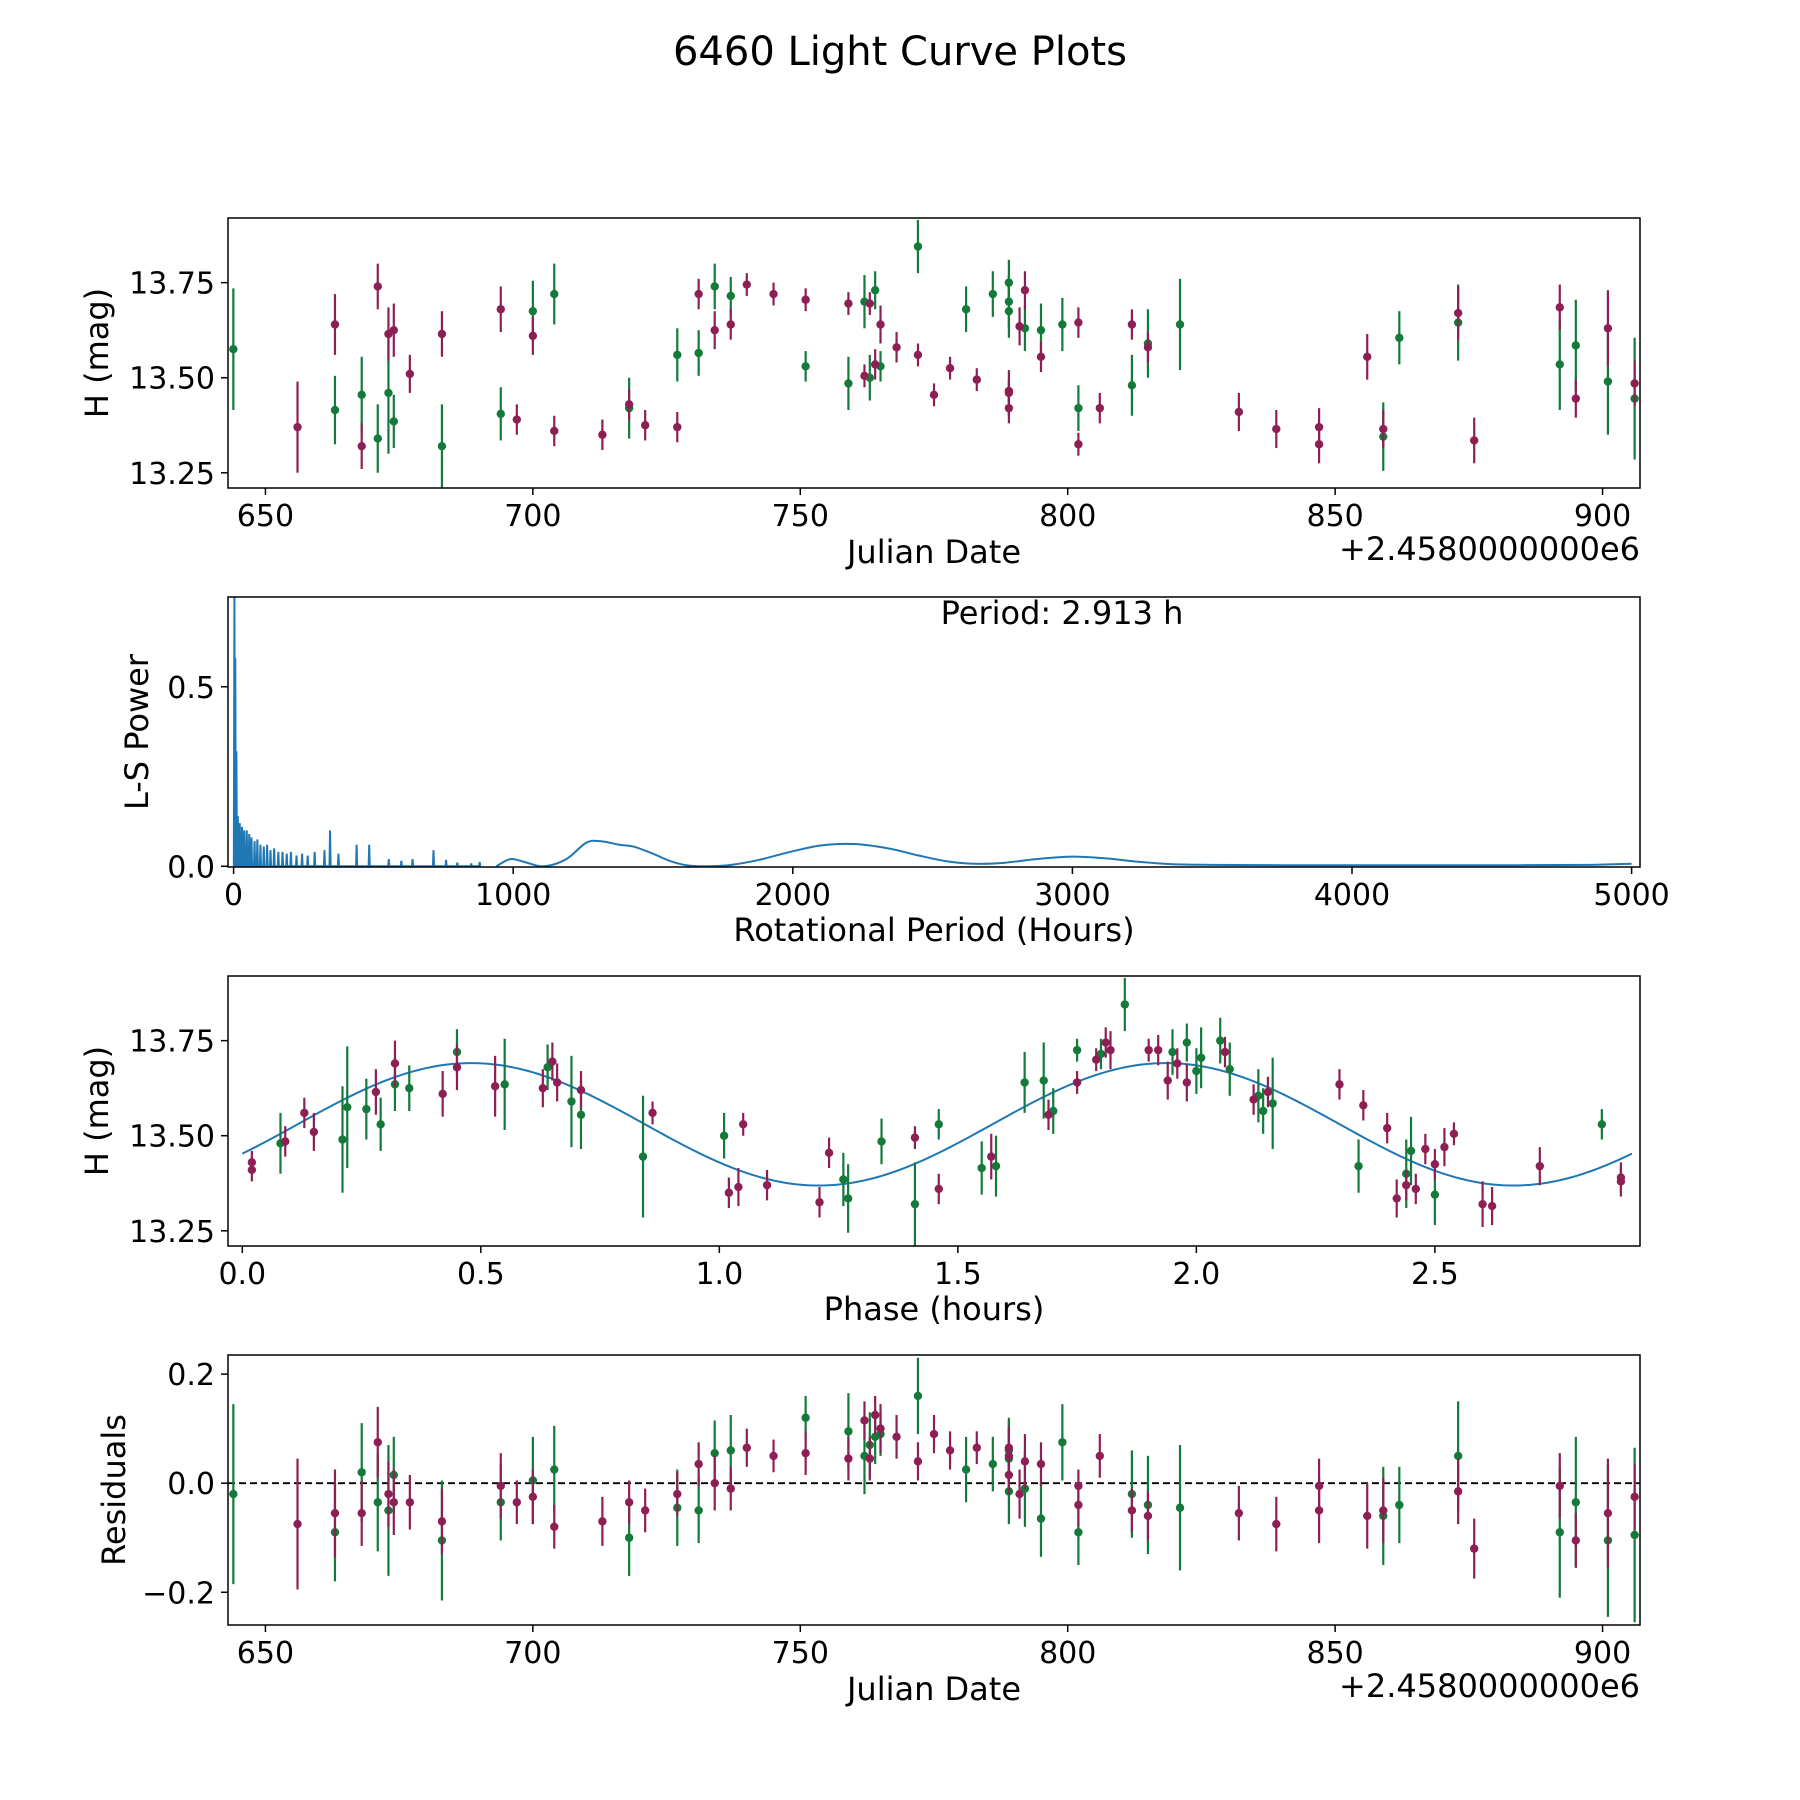 This screenshot has height=1800, width=1800. What do you see at coordinates (1489, 1686) in the screenshot?
I see `residuals-offset-text: +2.4580000000e6` at bounding box center [1489, 1686].